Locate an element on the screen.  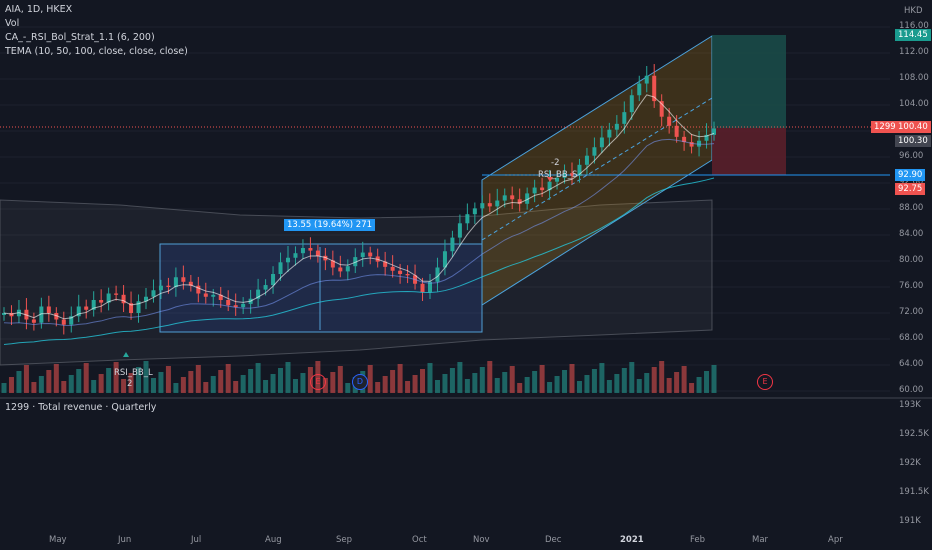
time-tick: May is located at coordinates (58, 540).